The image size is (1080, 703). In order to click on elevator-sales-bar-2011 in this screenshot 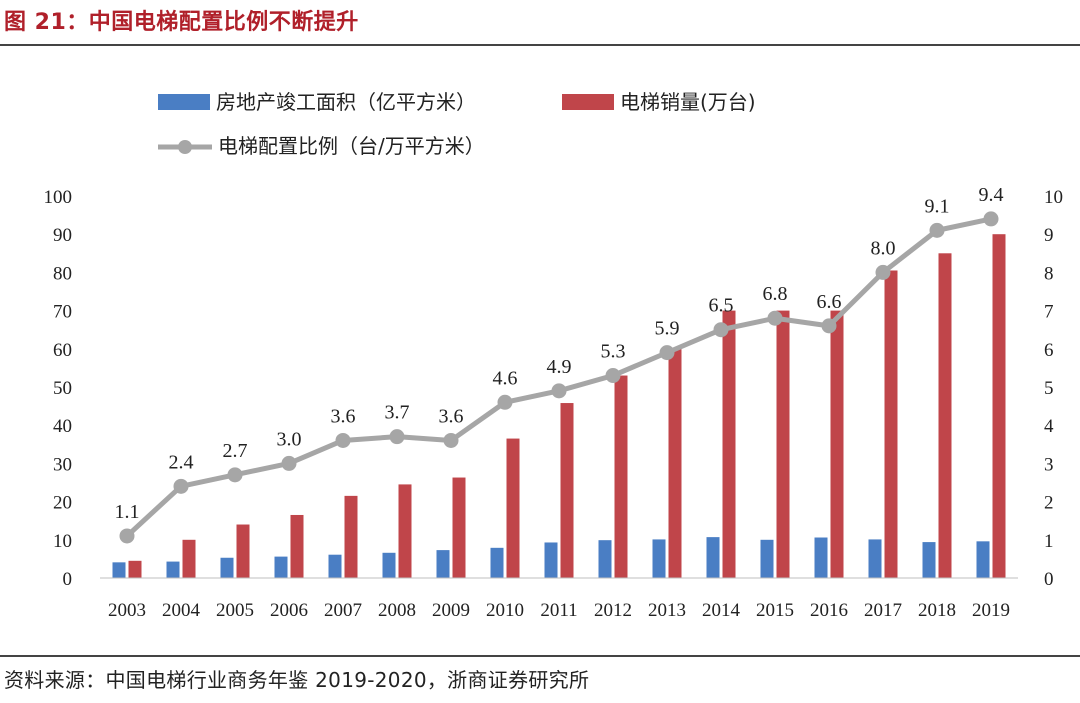, I will do `click(567, 490)`.